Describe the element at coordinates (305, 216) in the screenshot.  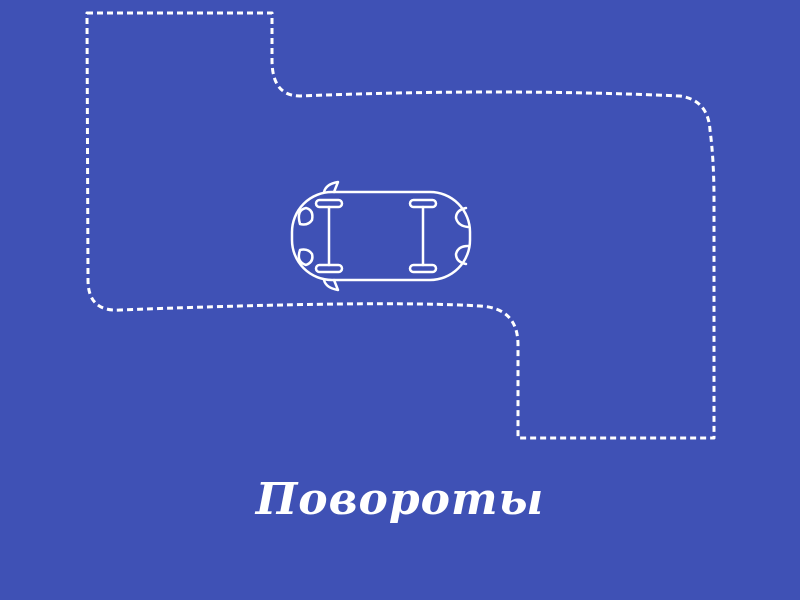
I see `car-rear-light-top` at that location.